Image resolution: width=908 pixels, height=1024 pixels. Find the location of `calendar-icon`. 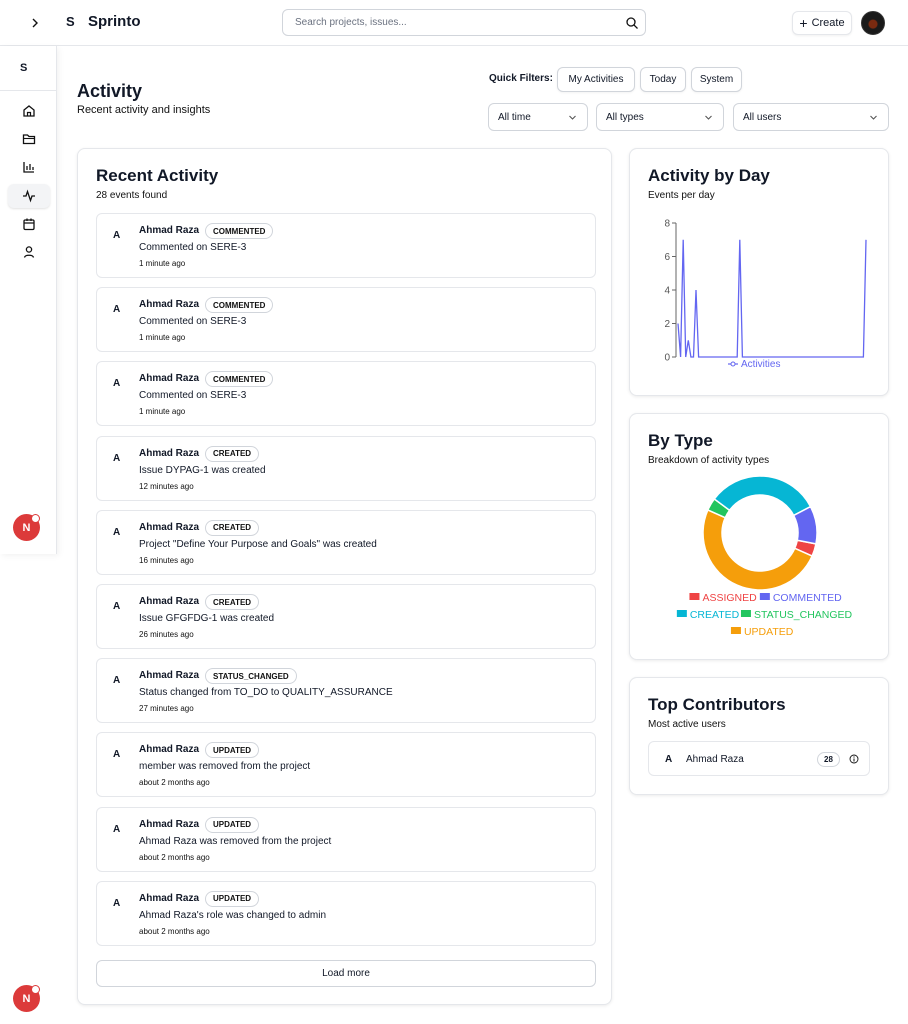

calendar-icon is located at coordinates (29, 224).